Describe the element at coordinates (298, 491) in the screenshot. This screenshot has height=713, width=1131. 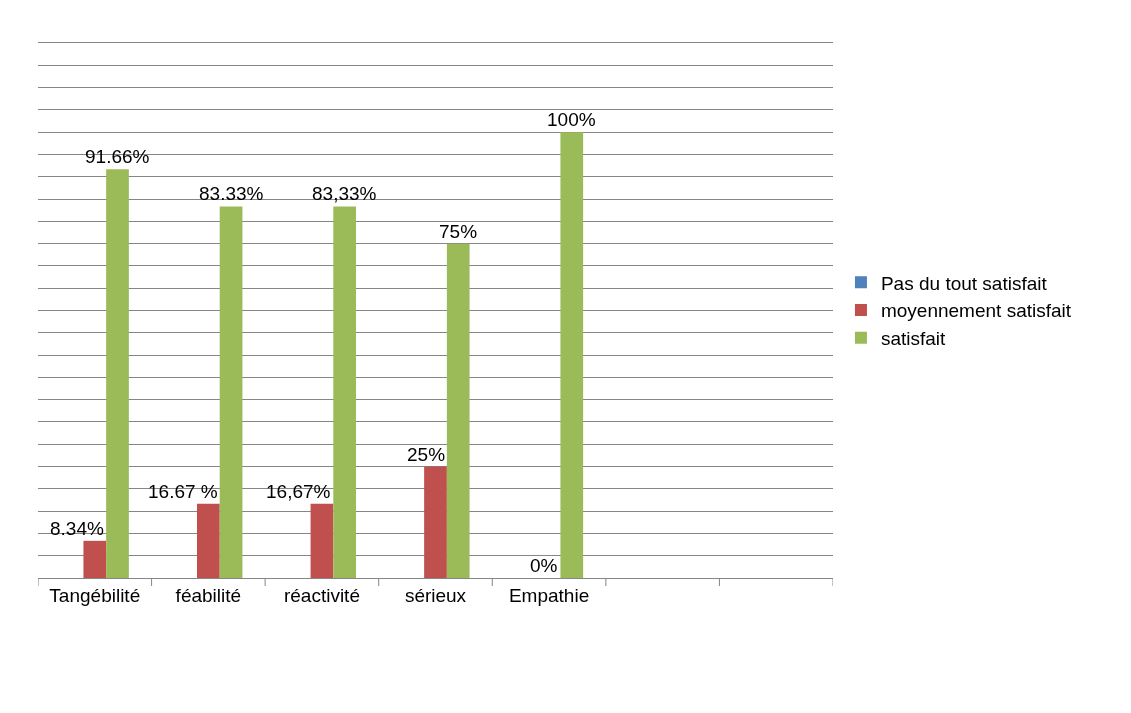
I see `data-label: 16,67%` at that location.